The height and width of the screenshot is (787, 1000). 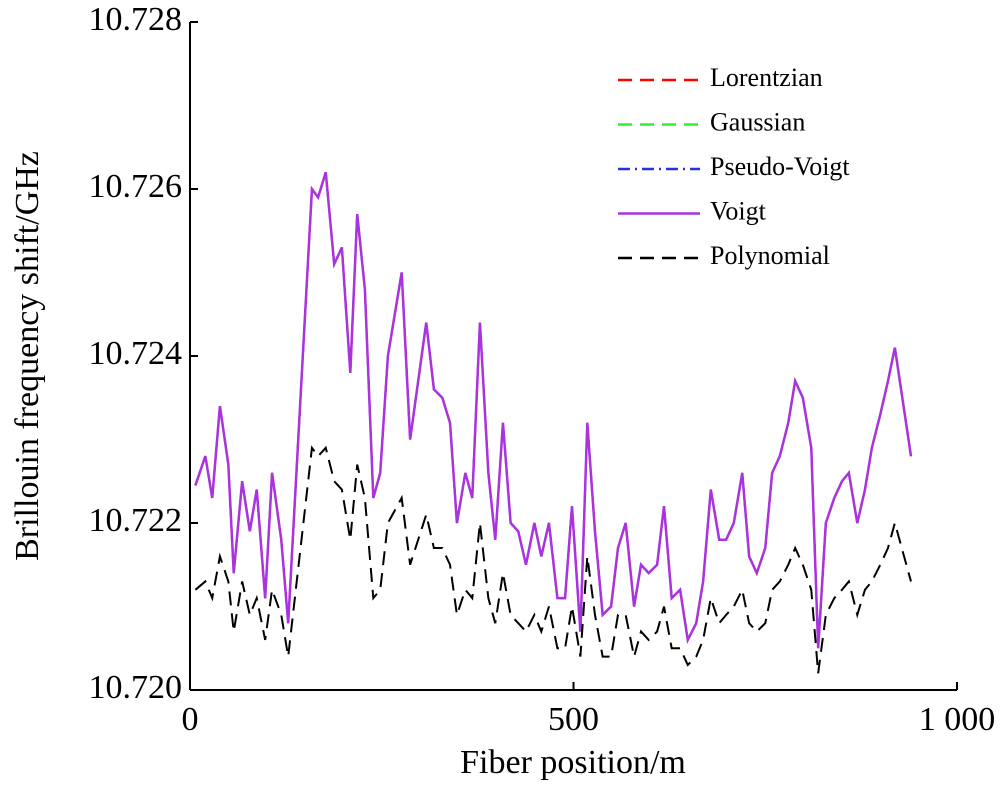 What do you see at coordinates (136, 353) in the screenshot?
I see `y-tick-label: 10.724` at bounding box center [136, 353].